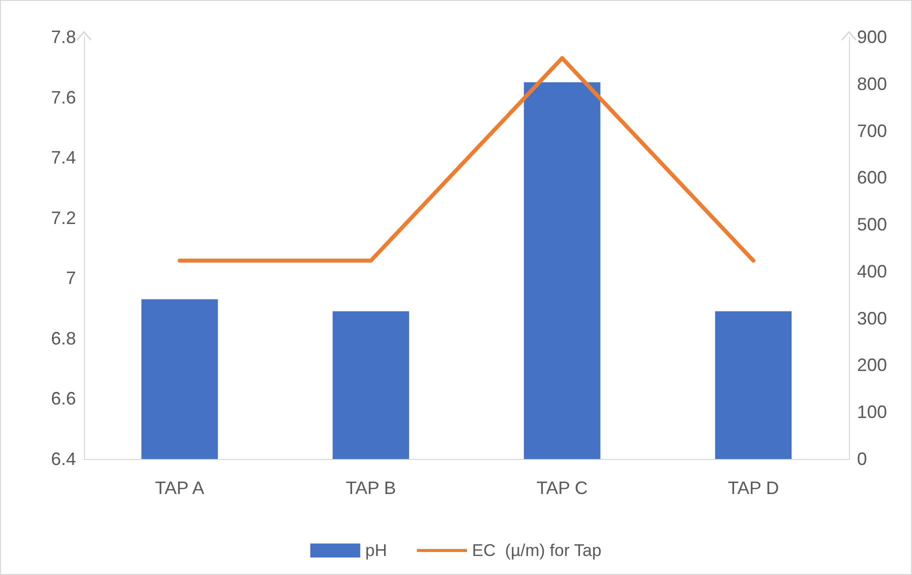 The width and height of the screenshot is (912, 575). I want to click on y2-tick-label: 400, so click(872, 271).